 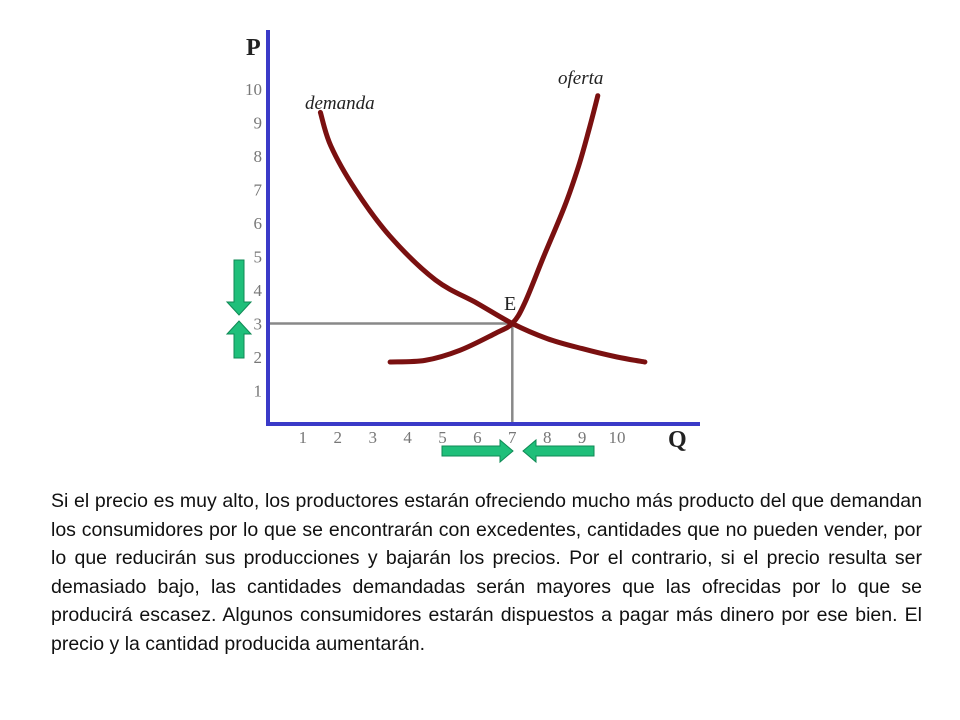 I want to click on y-tick-labels: 1 2 3 4 5 6 7 8 9 10, so click(x=254, y=240).